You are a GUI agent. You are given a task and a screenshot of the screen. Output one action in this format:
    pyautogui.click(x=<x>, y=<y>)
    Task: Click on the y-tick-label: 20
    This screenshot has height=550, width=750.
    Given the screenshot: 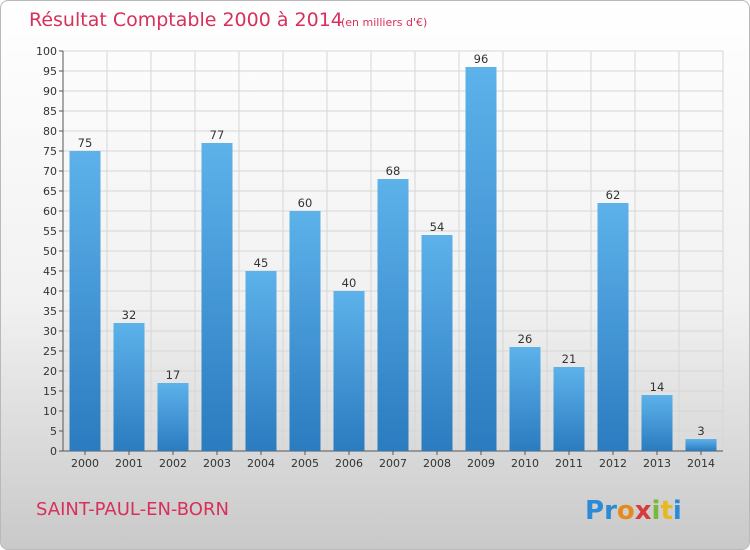 What is the action you would take?
    pyautogui.click(x=50, y=371)
    